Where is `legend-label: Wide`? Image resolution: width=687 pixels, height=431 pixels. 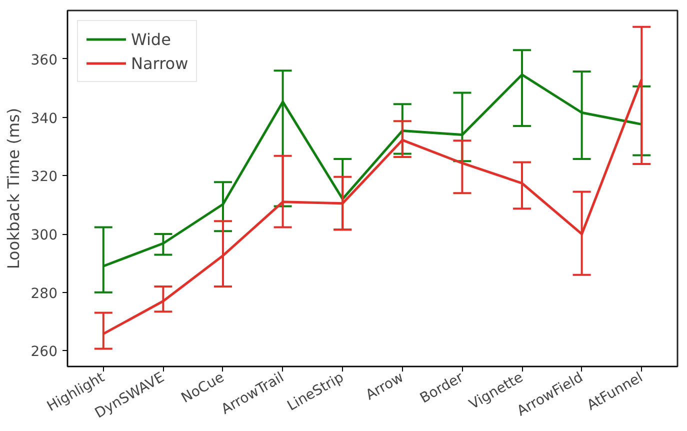 legend-label: Wide is located at coordinates (151, 39).